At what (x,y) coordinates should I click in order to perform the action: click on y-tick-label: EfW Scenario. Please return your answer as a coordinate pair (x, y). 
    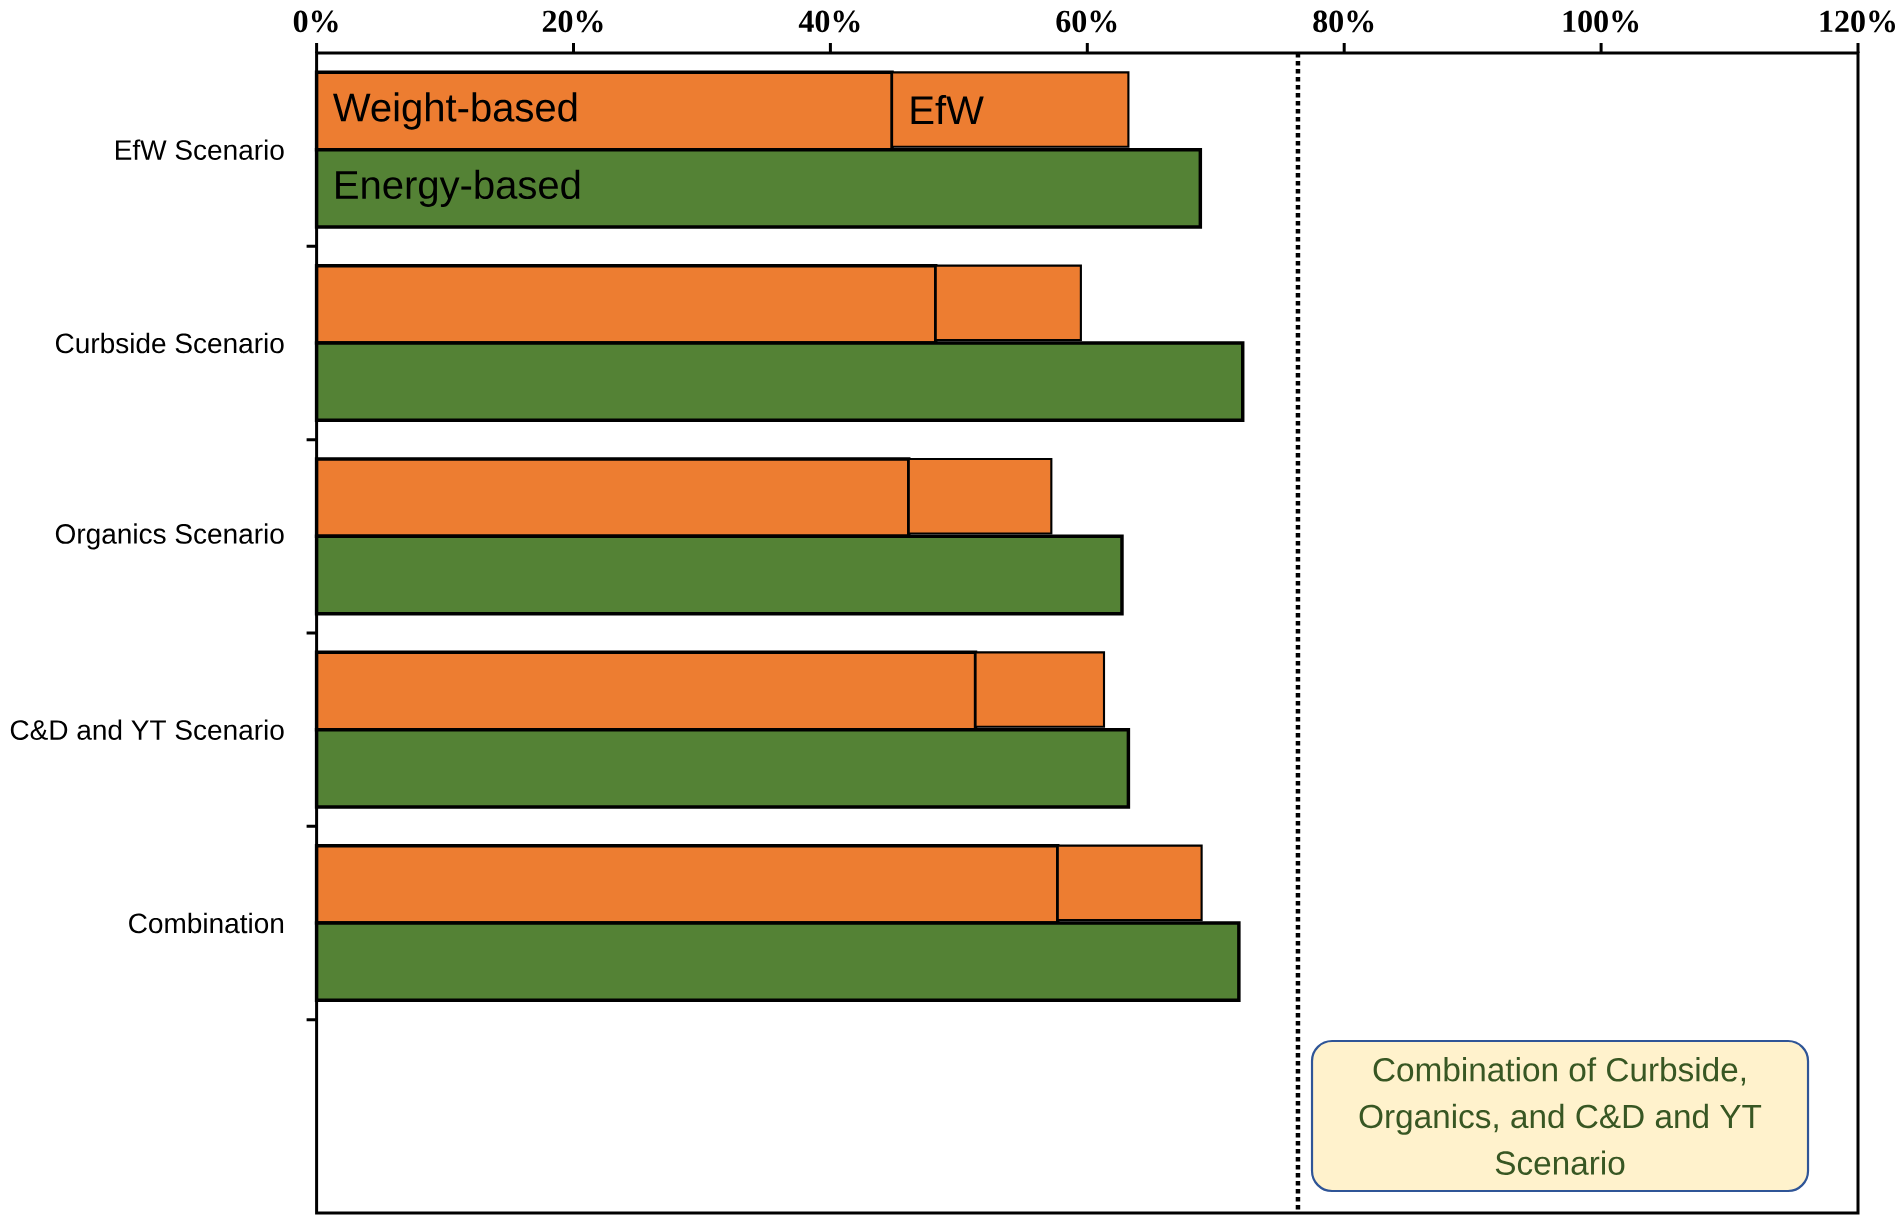
    Looking at the image, I should click on (200, 149).